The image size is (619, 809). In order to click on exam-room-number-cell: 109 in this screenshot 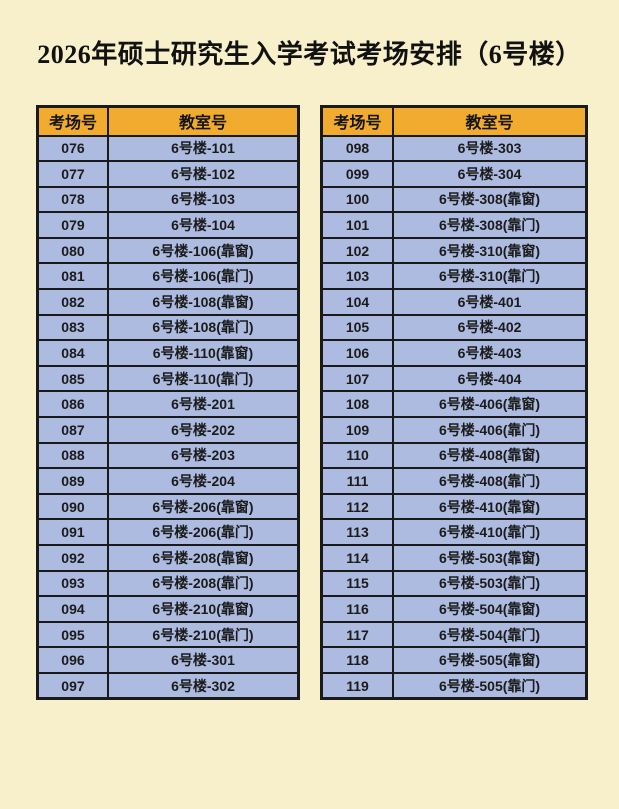, I will do `click(357, 430)`.